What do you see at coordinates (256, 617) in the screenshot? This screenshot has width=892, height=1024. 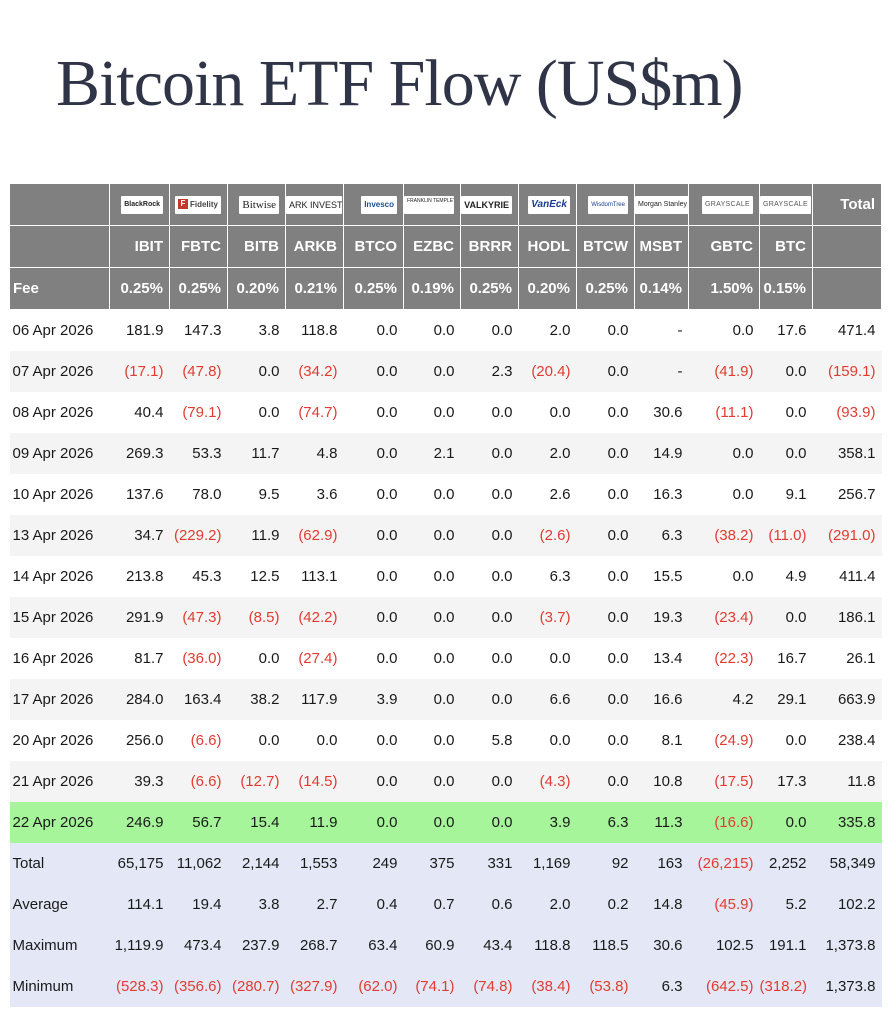 I see `flow-value-cell: (8.5)` at bounding box center [256, 617].